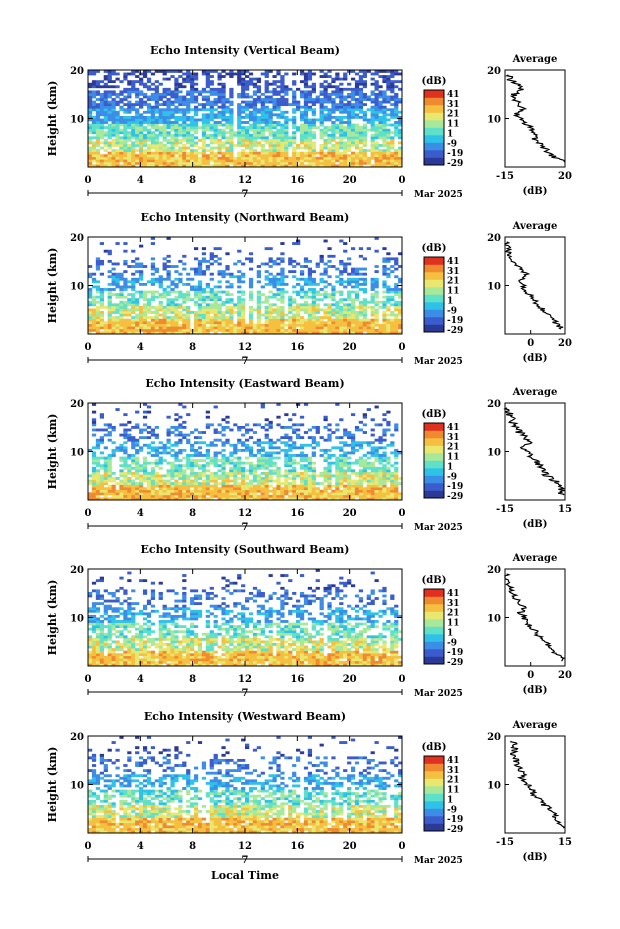  Describe the element at coordinates (455, 331) in the screenshot. I see `colorbar-tick-label: -29` at that location.